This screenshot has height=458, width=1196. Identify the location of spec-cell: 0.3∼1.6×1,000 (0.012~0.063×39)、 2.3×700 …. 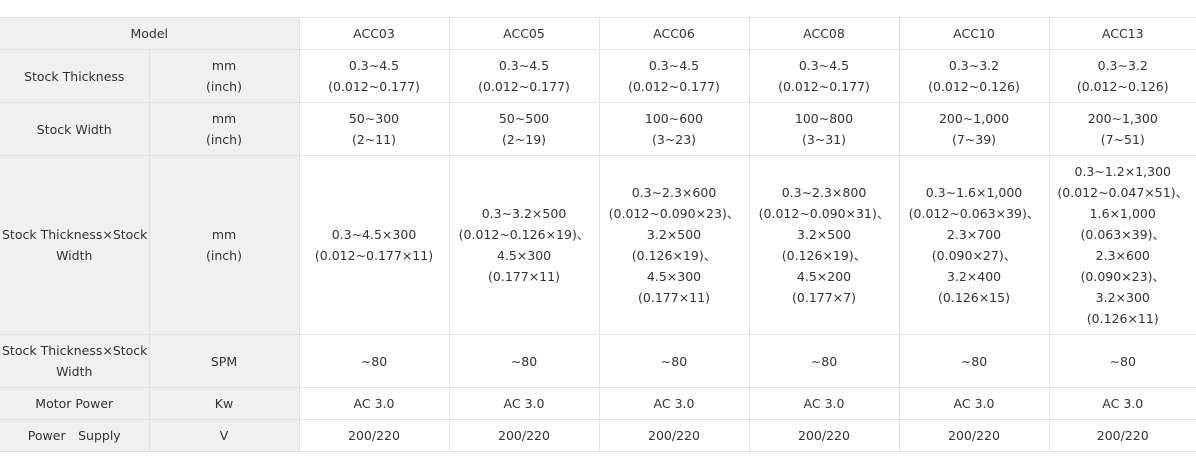
(974, 245).